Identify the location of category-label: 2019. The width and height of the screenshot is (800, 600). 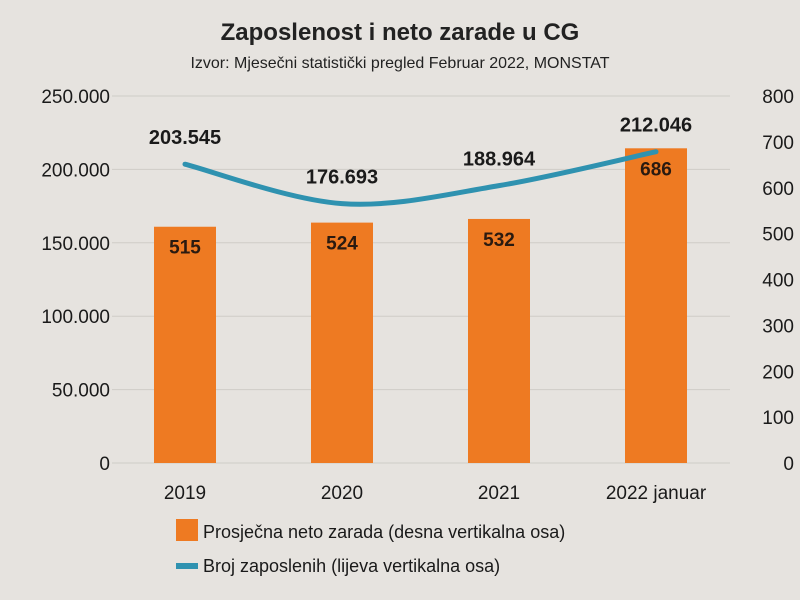
(185, 493).